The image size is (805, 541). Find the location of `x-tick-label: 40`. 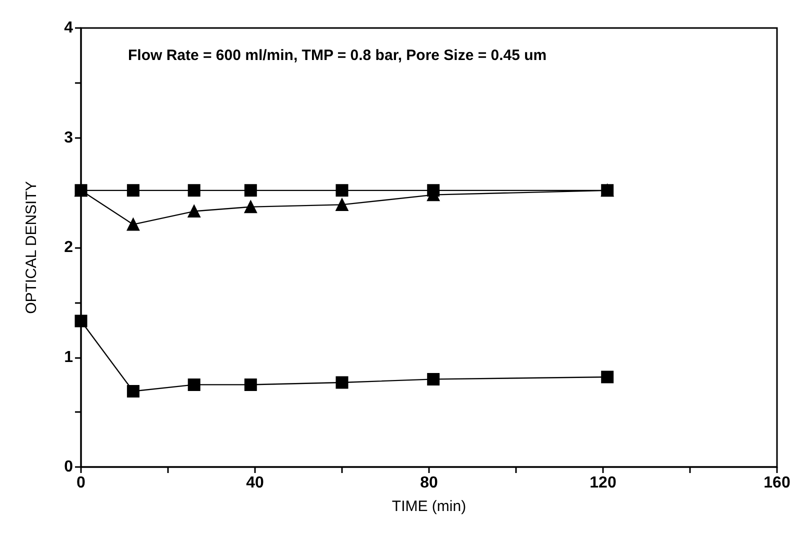

x-tick-label: 40 is located at coordinates (255, 483).